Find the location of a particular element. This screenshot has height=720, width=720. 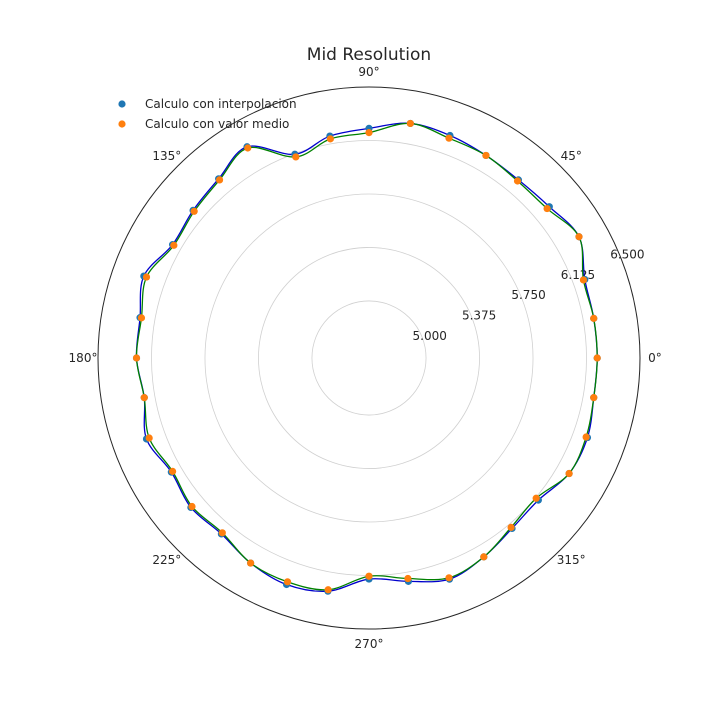

r-tick-label: 6.500 is located at coordinates (627, 254).